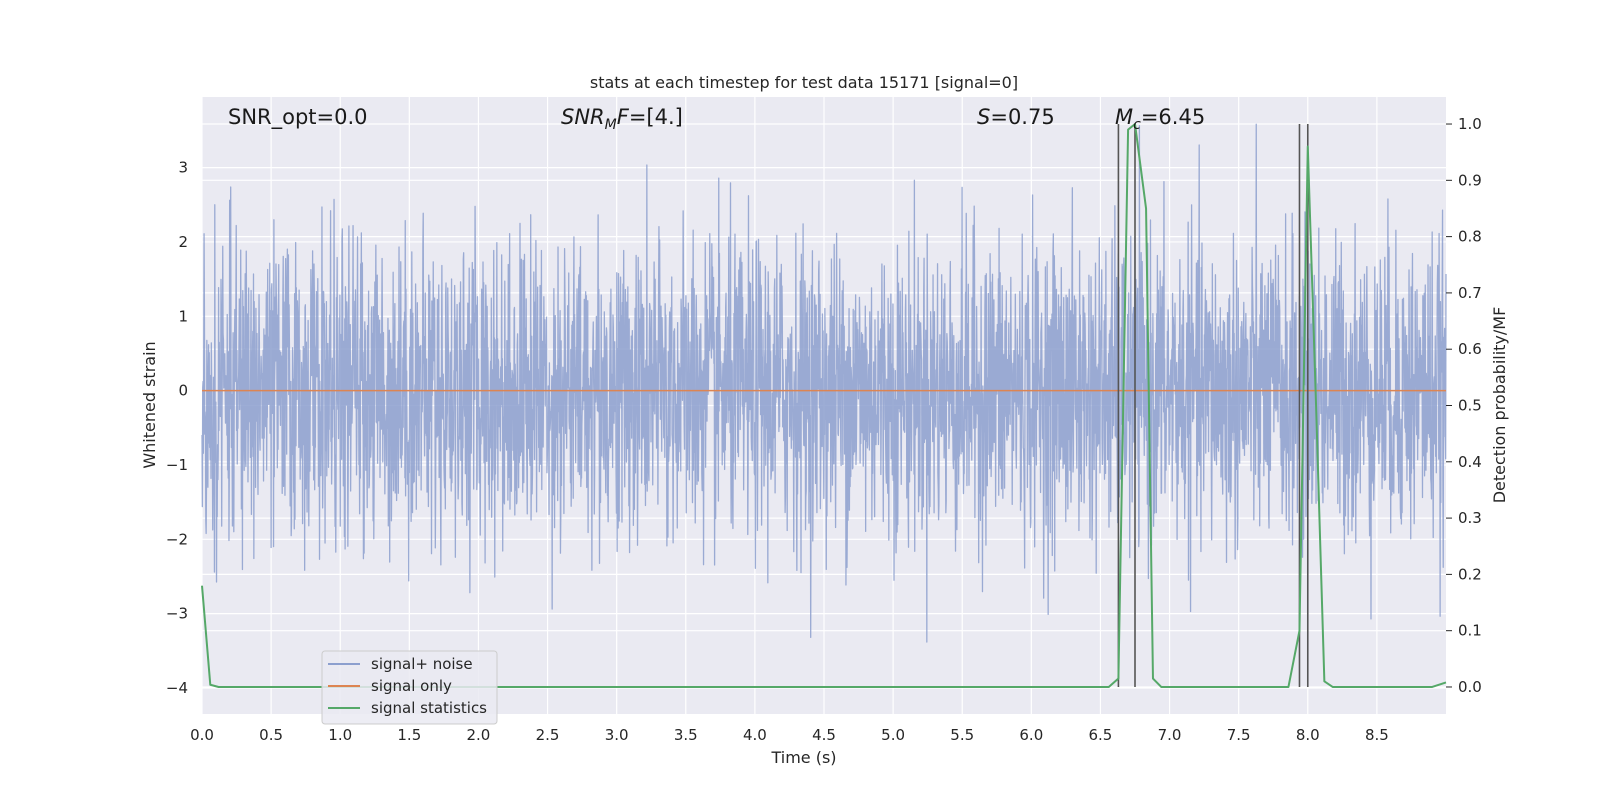 This screenshot has height=800, width=1600. What do you see at coordinates (1470, 180) in the screenshot?
I see `y2-tick-label: 0.9` at bounding box center [1470, 180].